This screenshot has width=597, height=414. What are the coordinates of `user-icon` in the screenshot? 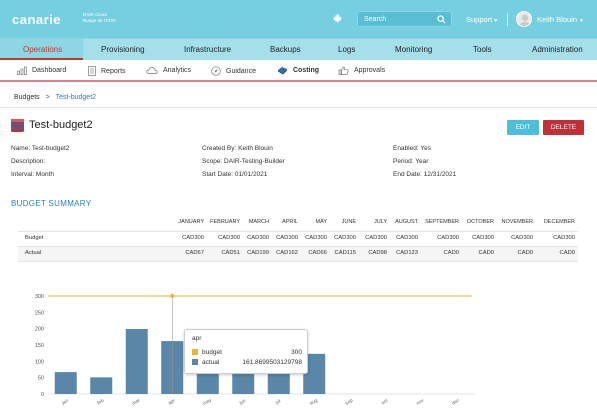 It's located at (525, 20).